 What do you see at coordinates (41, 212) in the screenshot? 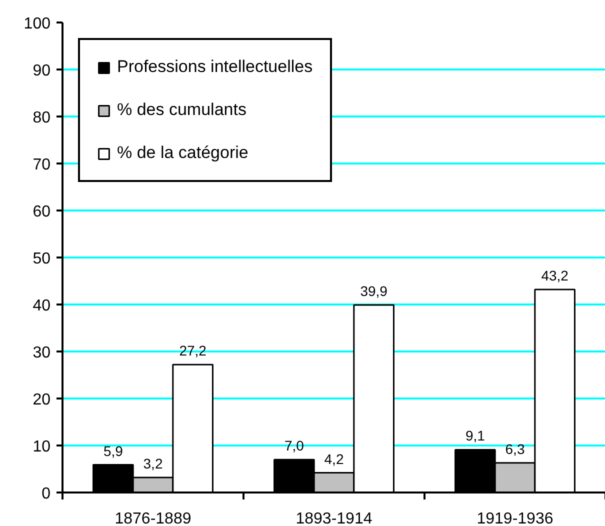
I see `y-tick-label: 60` at bounding box center [41, 212].